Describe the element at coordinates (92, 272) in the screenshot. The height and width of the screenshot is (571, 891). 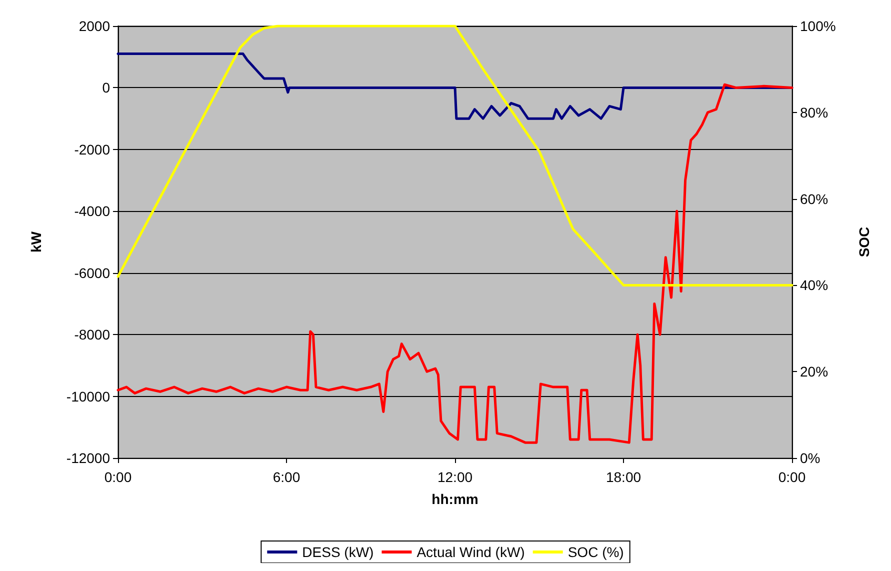
I see `y-tick-label: -6000` at that location.